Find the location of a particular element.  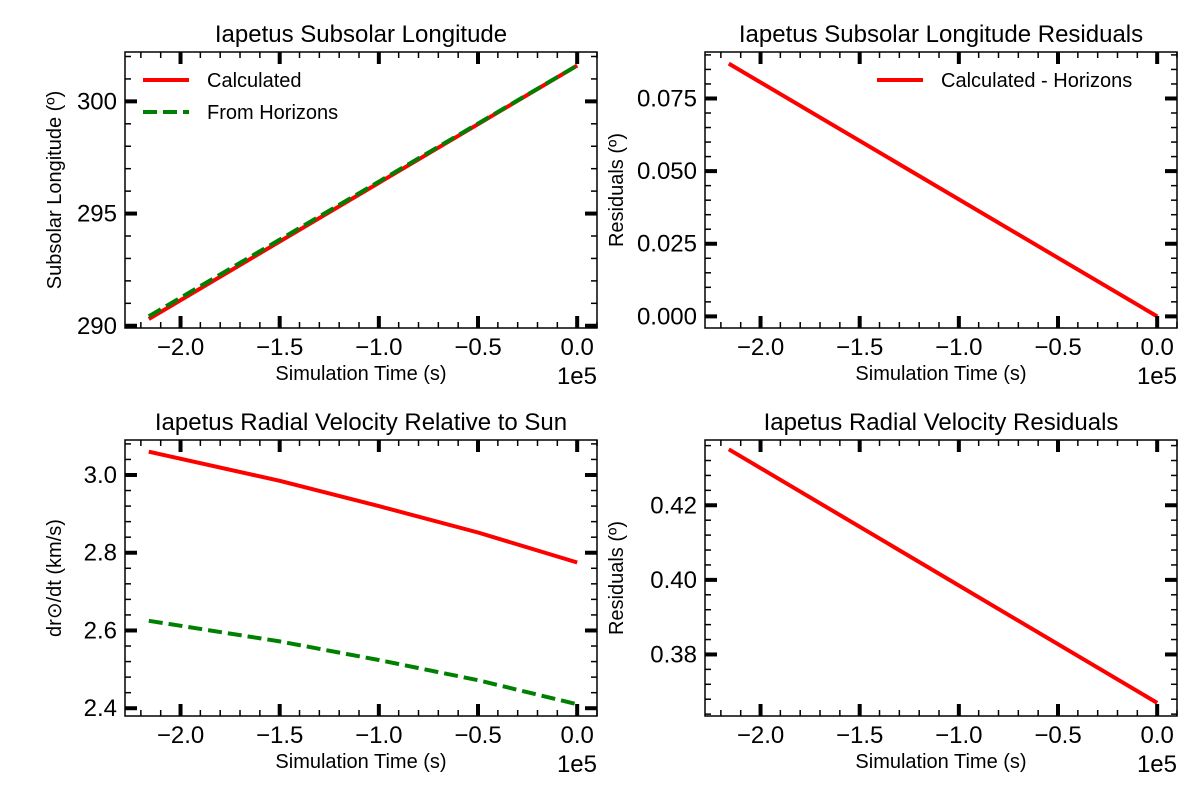

y-tick-label: 0.075 is located at coordinates (667, 98).